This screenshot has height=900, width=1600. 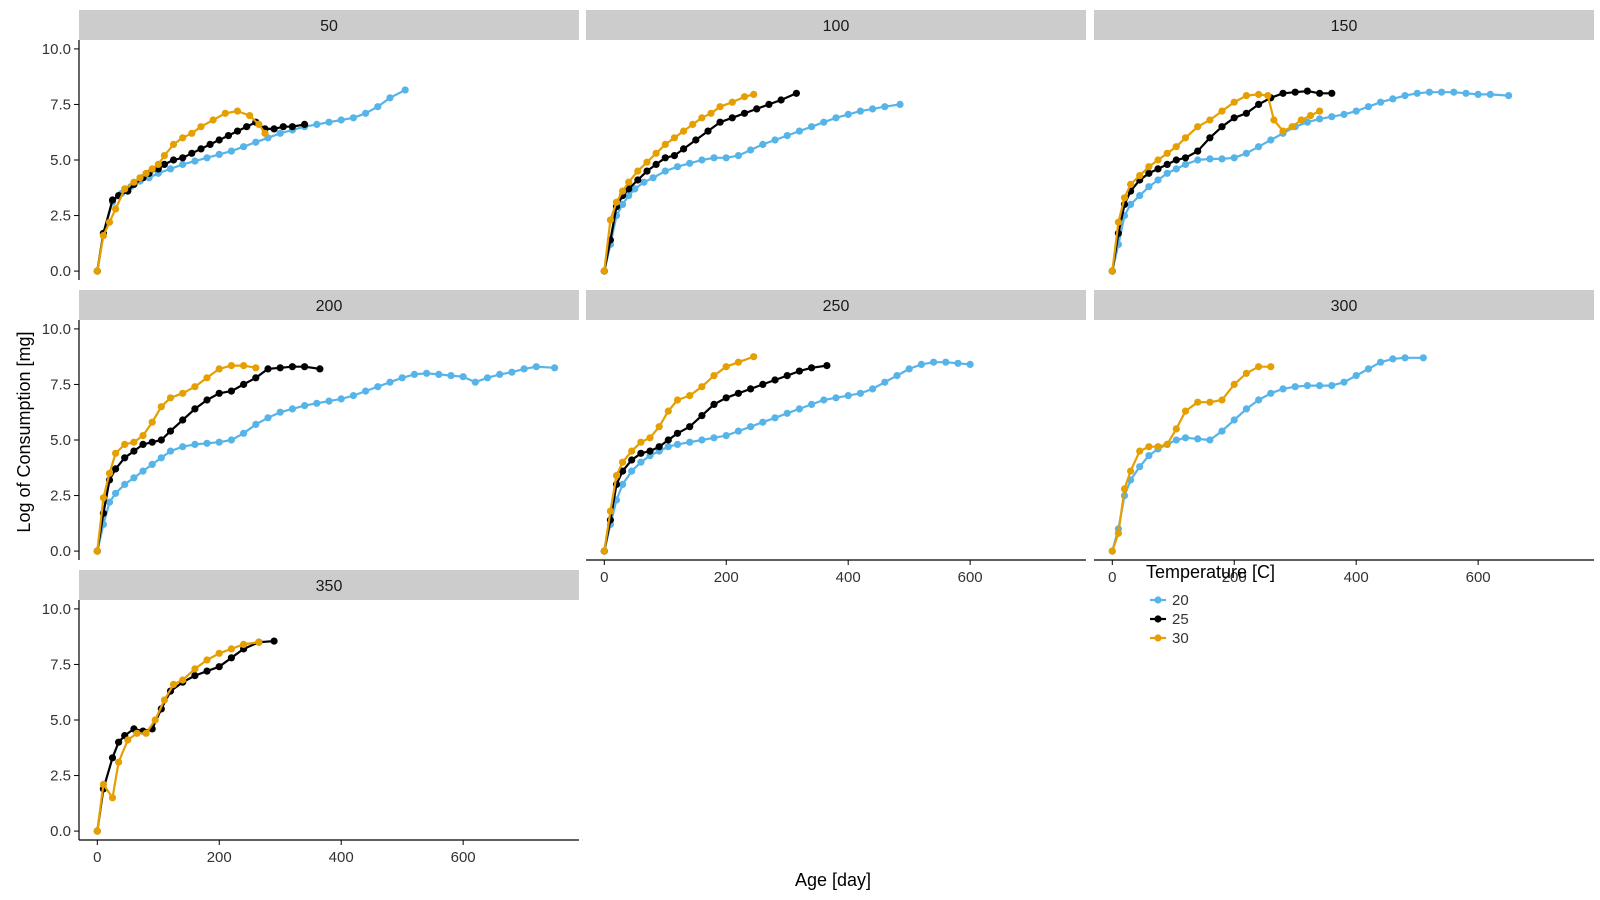 I want to click on panel-200: 200 0.0 2.5 5.0 7.5 10.0, so click(x=310, y=425).